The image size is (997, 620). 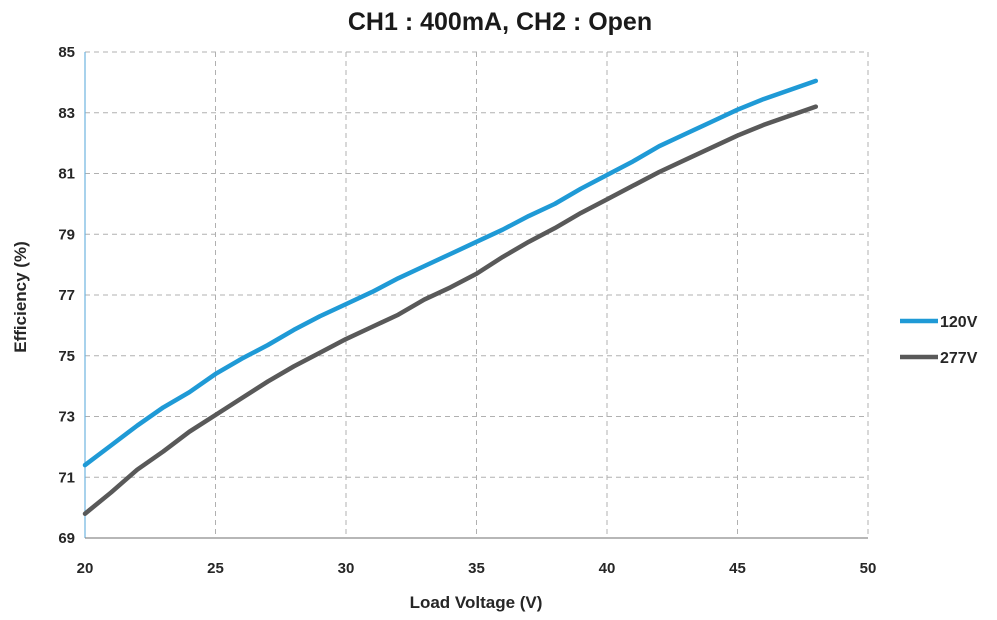 What do you see at coordinates (20, 296) in the screenshot?
I see `y-axis-title: Efficiency (%)` at bounding box center [20, 296].